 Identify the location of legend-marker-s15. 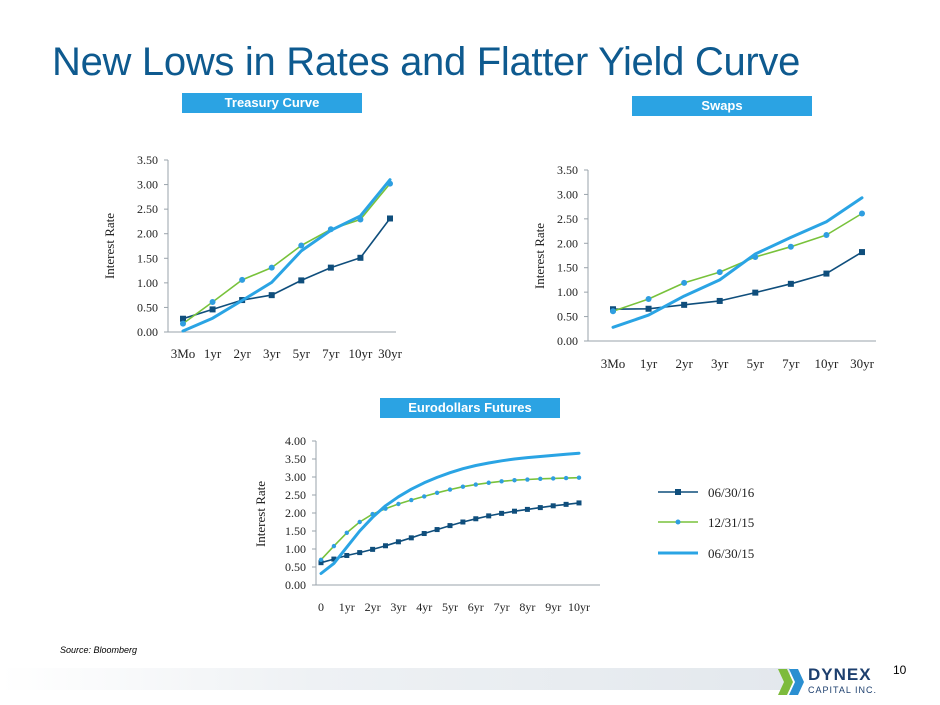
(678, 522).